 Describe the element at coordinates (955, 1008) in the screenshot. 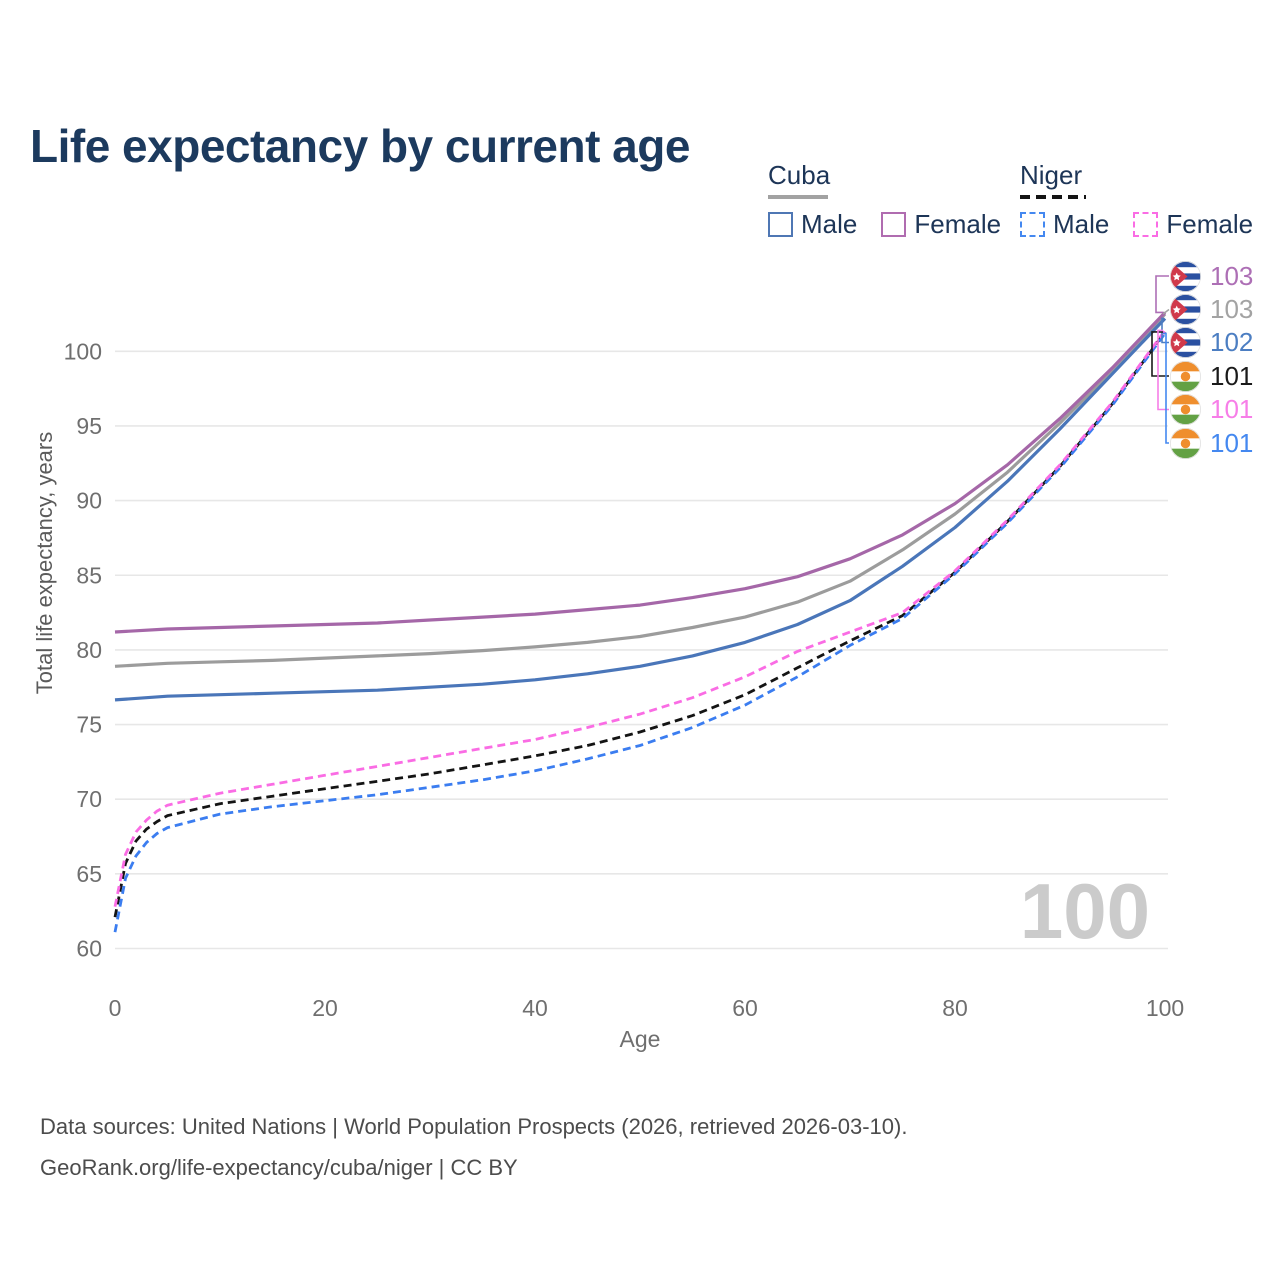

I see `x-tick-80: 80` at that location.